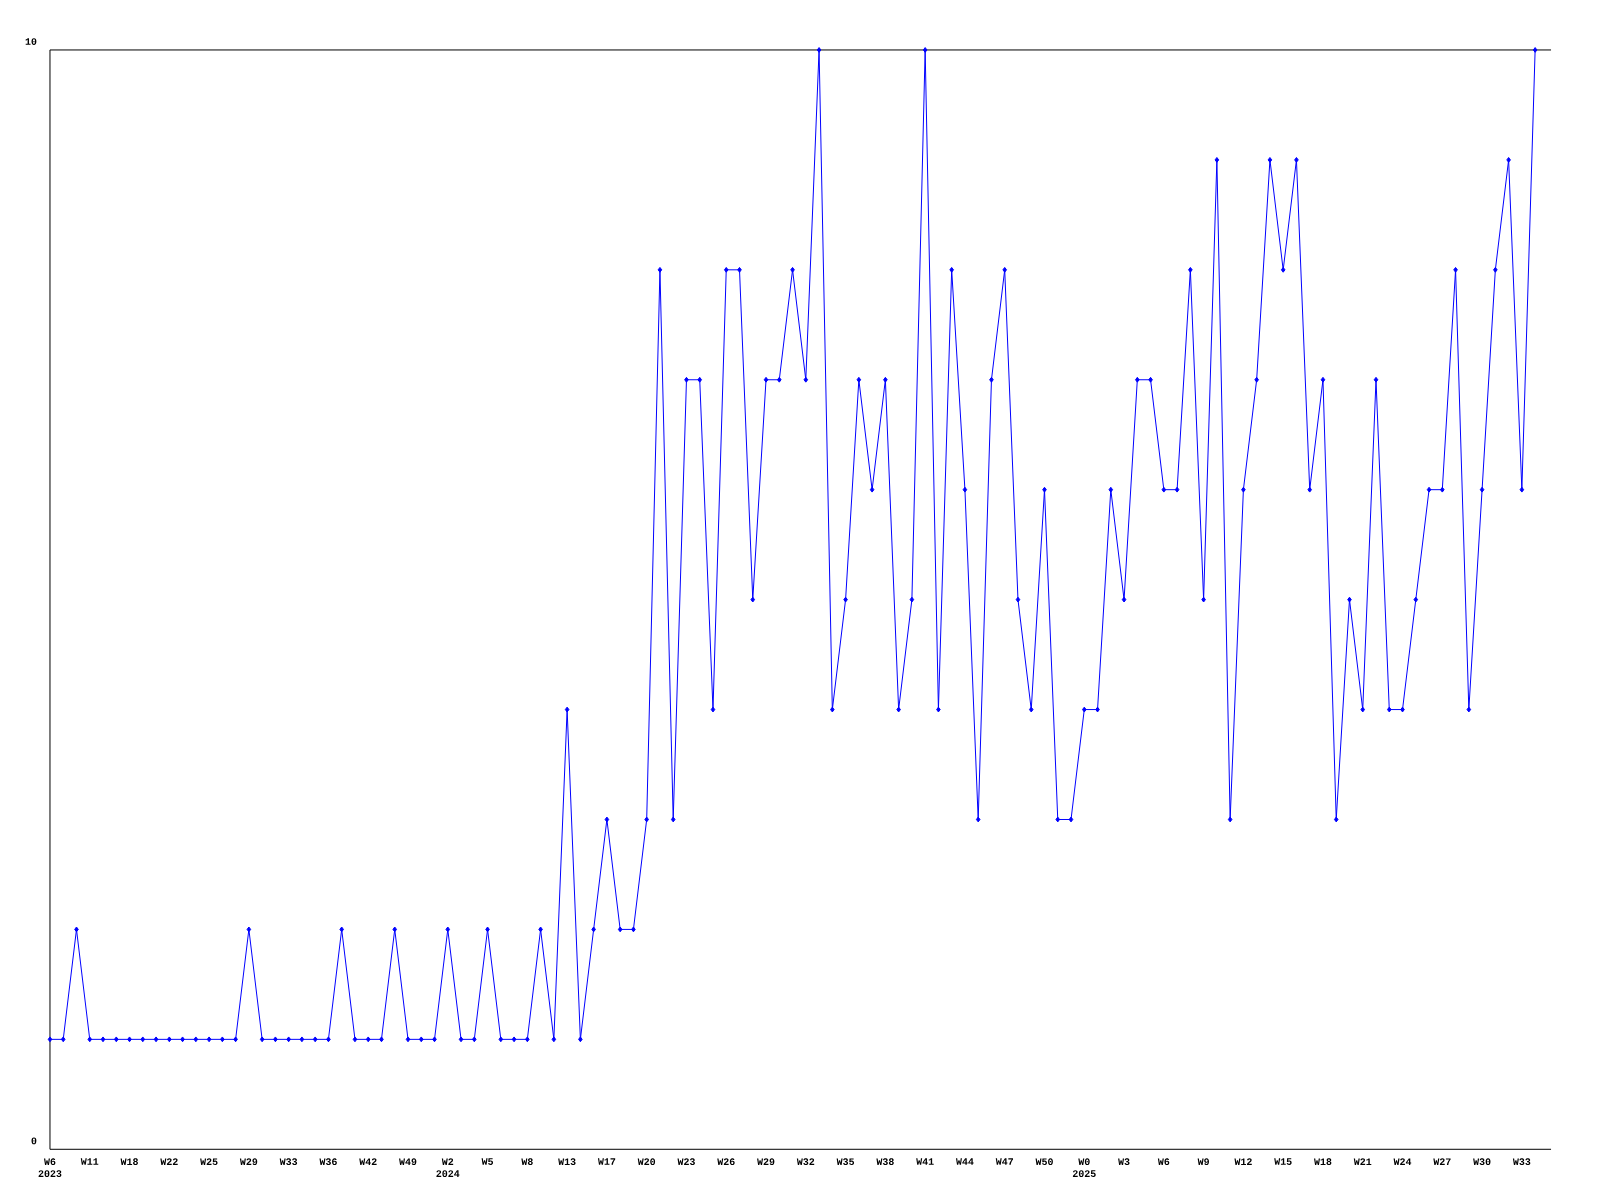 This screenshot has width=1600, height=1199. What do you see at coordinates (1362, 1161) in the screenshot?
I see `x-tick-label: W21` at bounding box center [1362, 1161].